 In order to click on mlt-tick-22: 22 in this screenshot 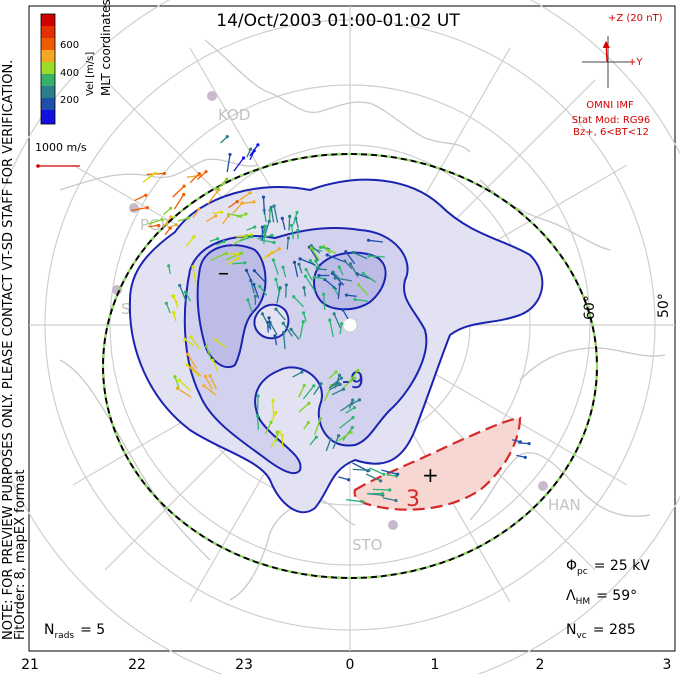, I will do `click(137, 665)`.